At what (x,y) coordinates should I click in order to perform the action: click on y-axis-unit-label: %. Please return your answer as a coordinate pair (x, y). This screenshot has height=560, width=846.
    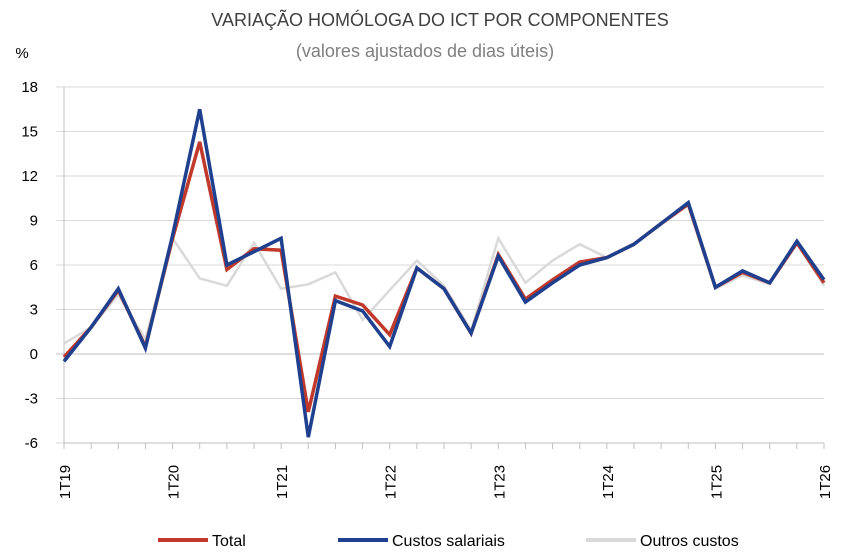
    Looking at the image, I should click on (21, 53).